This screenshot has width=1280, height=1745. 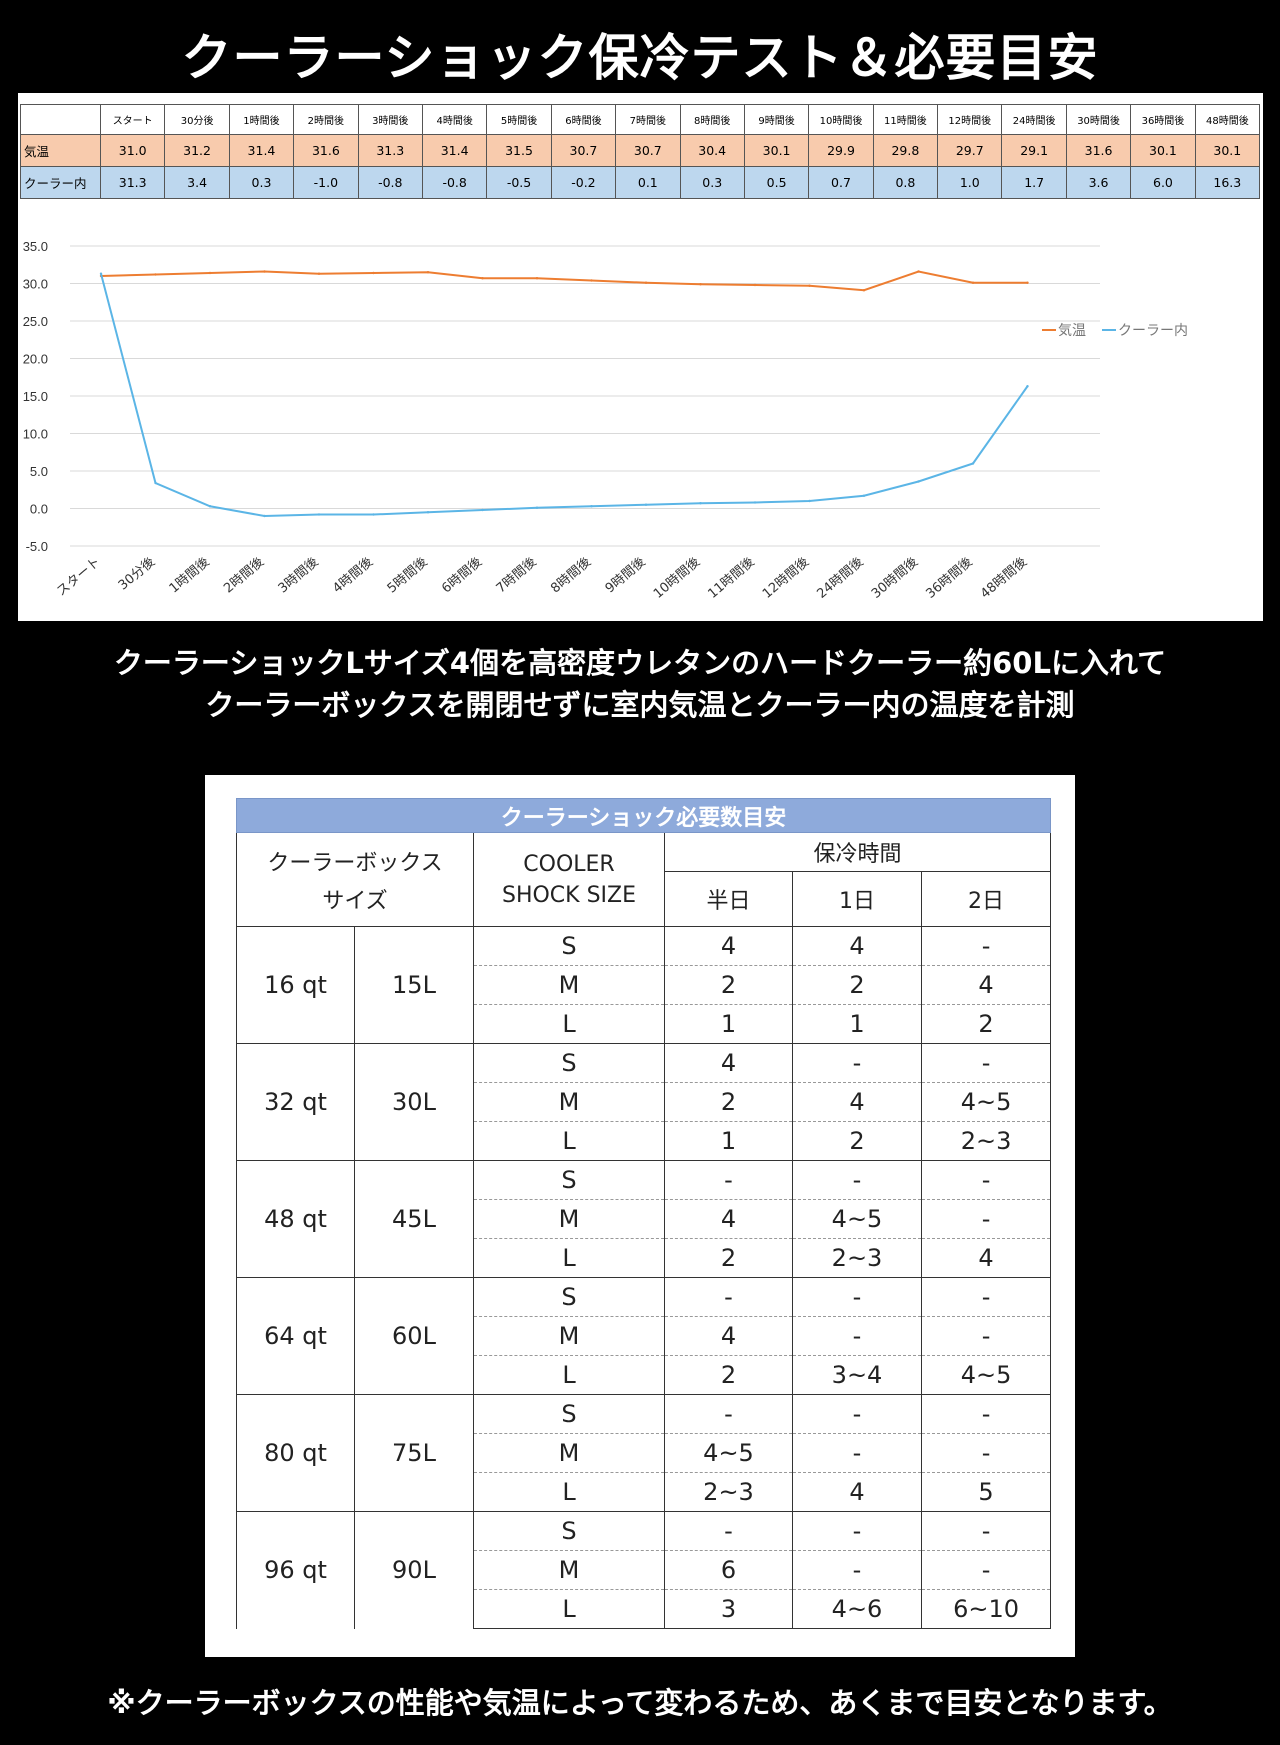 What do you see at coordinates (414, 1336) in the screenshot?
I see `liter-size-cell: 60L` at bounding box center [414, 1336].